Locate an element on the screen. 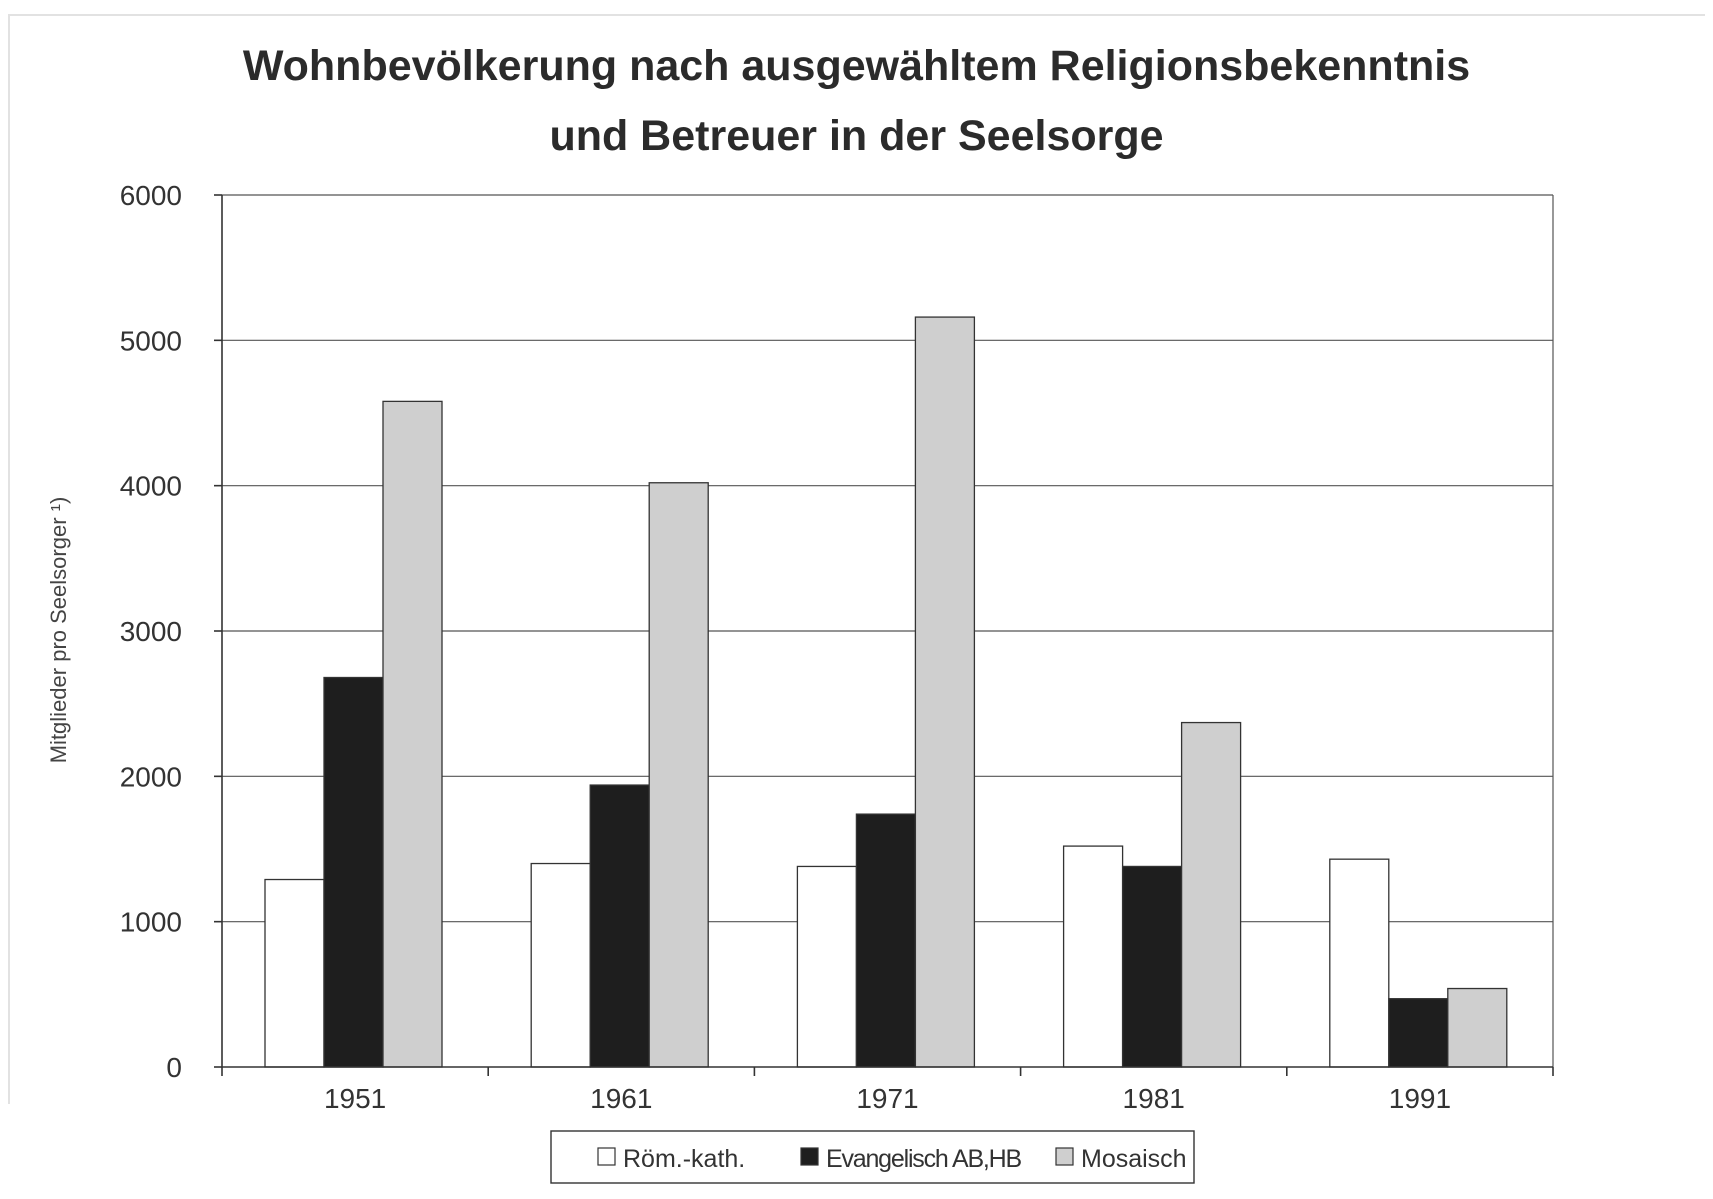 The height and width of the screenshot is (1199, 1713). chart-title-line-2: und Betreuer in der Seelsorge is located at coordinates (856, 136).